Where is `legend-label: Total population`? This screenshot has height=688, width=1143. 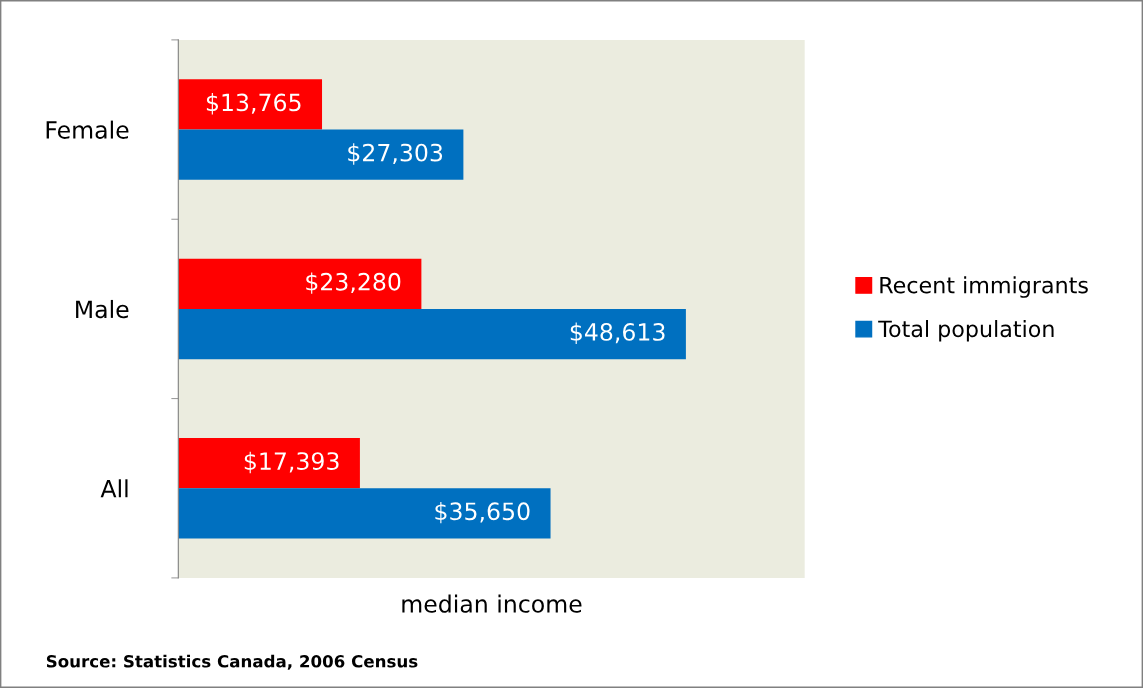
legend-label: Total population is located at coordinates (966, 331).